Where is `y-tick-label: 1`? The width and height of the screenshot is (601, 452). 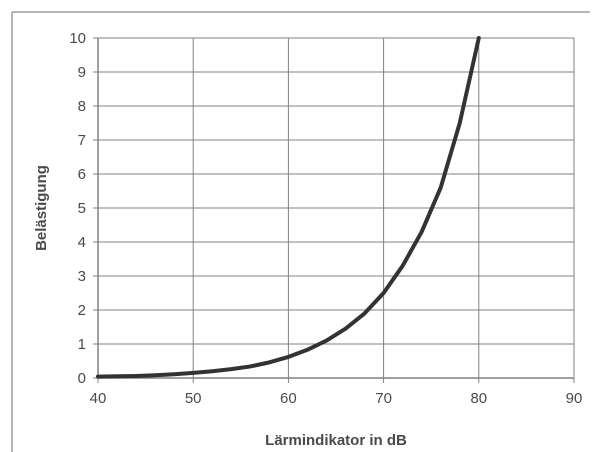 y-tick-label: 1 is located at coordinates (82, 344).